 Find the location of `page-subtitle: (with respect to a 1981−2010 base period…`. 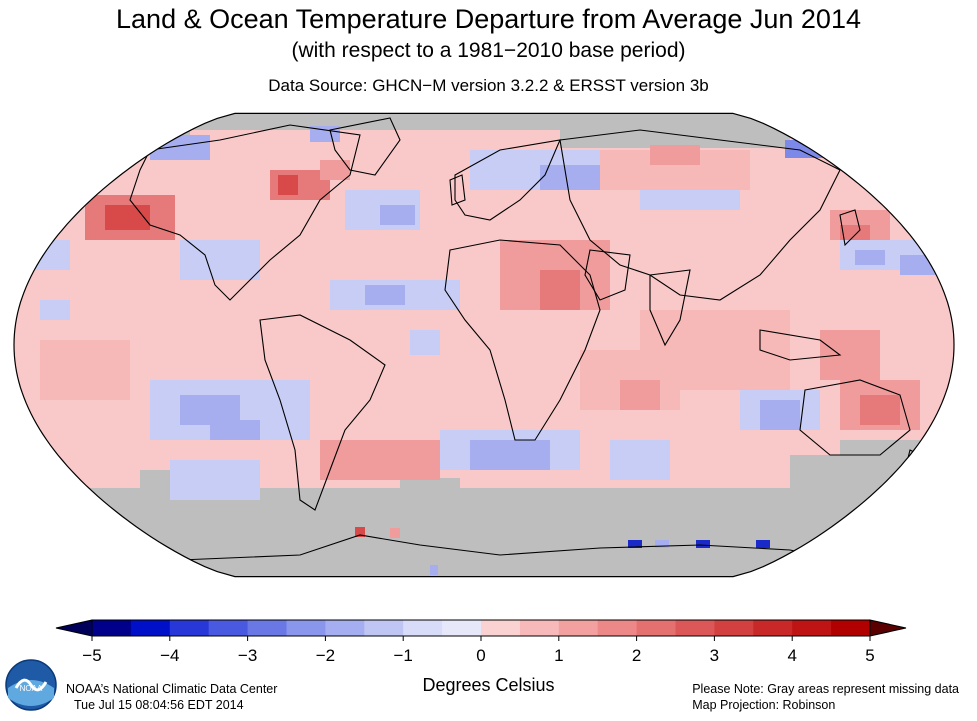

page-subtitle: (with respect to a 1981−2010 base period… is located at coordinates (488, 50).